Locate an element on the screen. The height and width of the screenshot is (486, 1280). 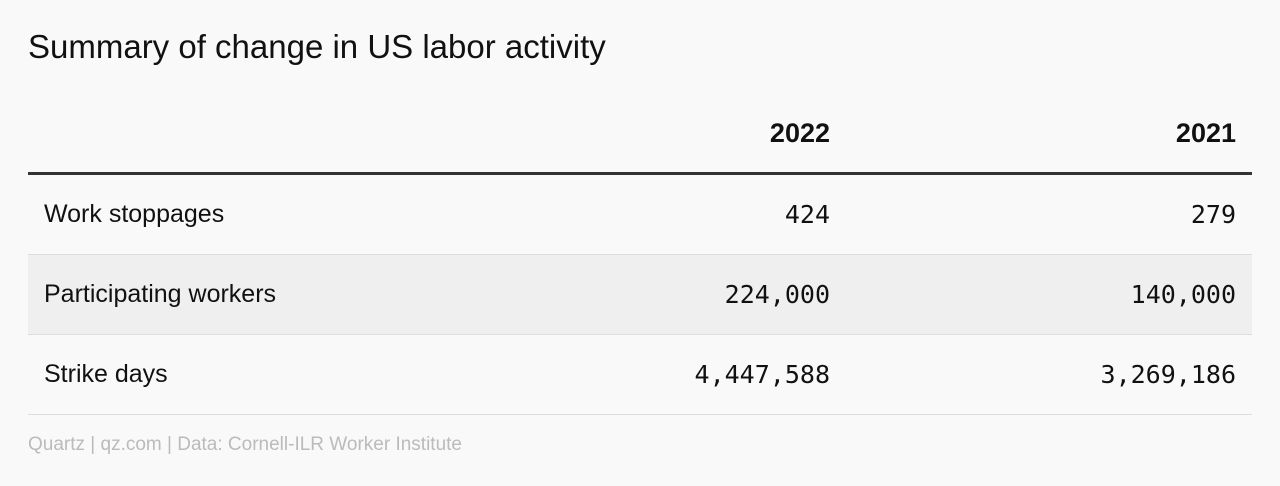
column-header: 2021 is located at coordinates (1205, 133).